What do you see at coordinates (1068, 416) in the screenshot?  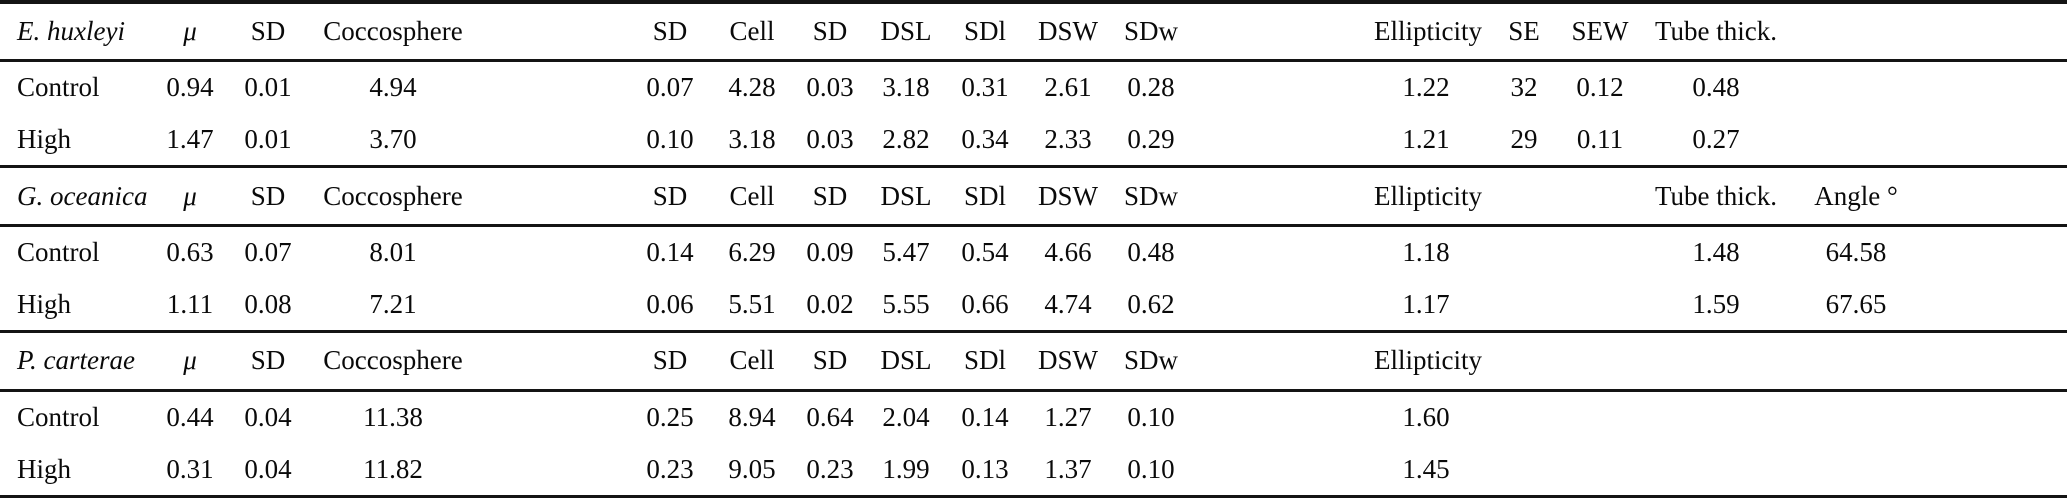 I see `cell-value: 1.27` at bounding box center [1068, 416].